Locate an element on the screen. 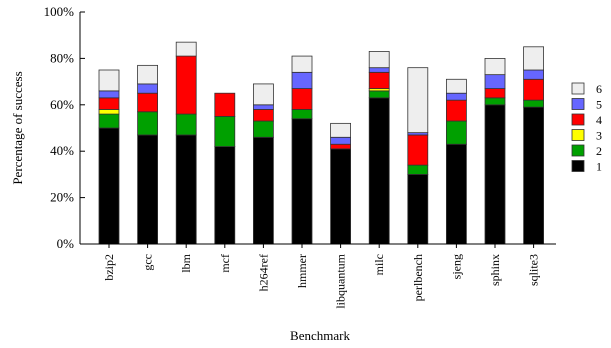  x-tick-label: milc is located at coordinates (379, 264).